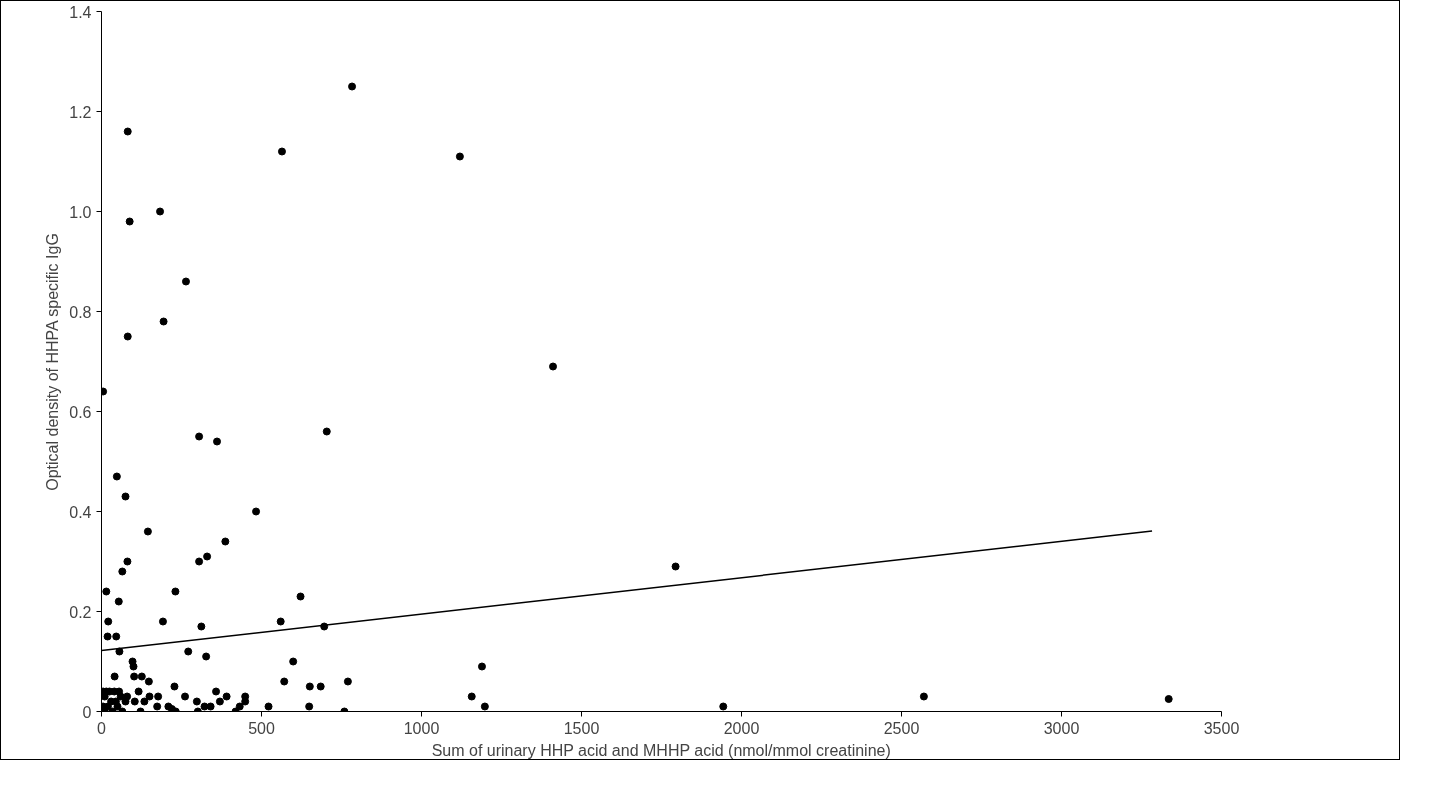  What do you see at coordinates (741, 728) in the screenshot?
I see `x-tick-label: 2000` at bounding box center [741, 728].